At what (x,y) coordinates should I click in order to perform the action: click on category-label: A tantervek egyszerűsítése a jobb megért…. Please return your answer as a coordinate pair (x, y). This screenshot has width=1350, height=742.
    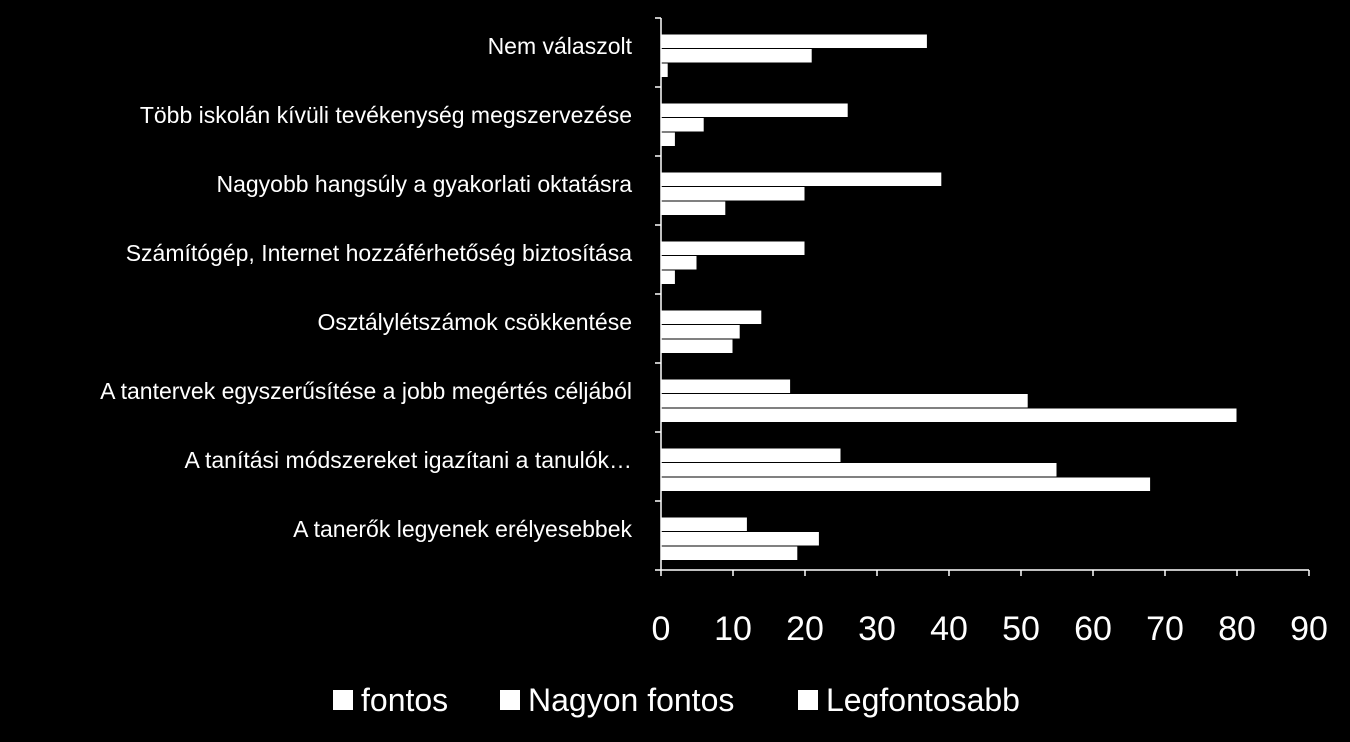
    Looking at the image, I should click on (366, 391).